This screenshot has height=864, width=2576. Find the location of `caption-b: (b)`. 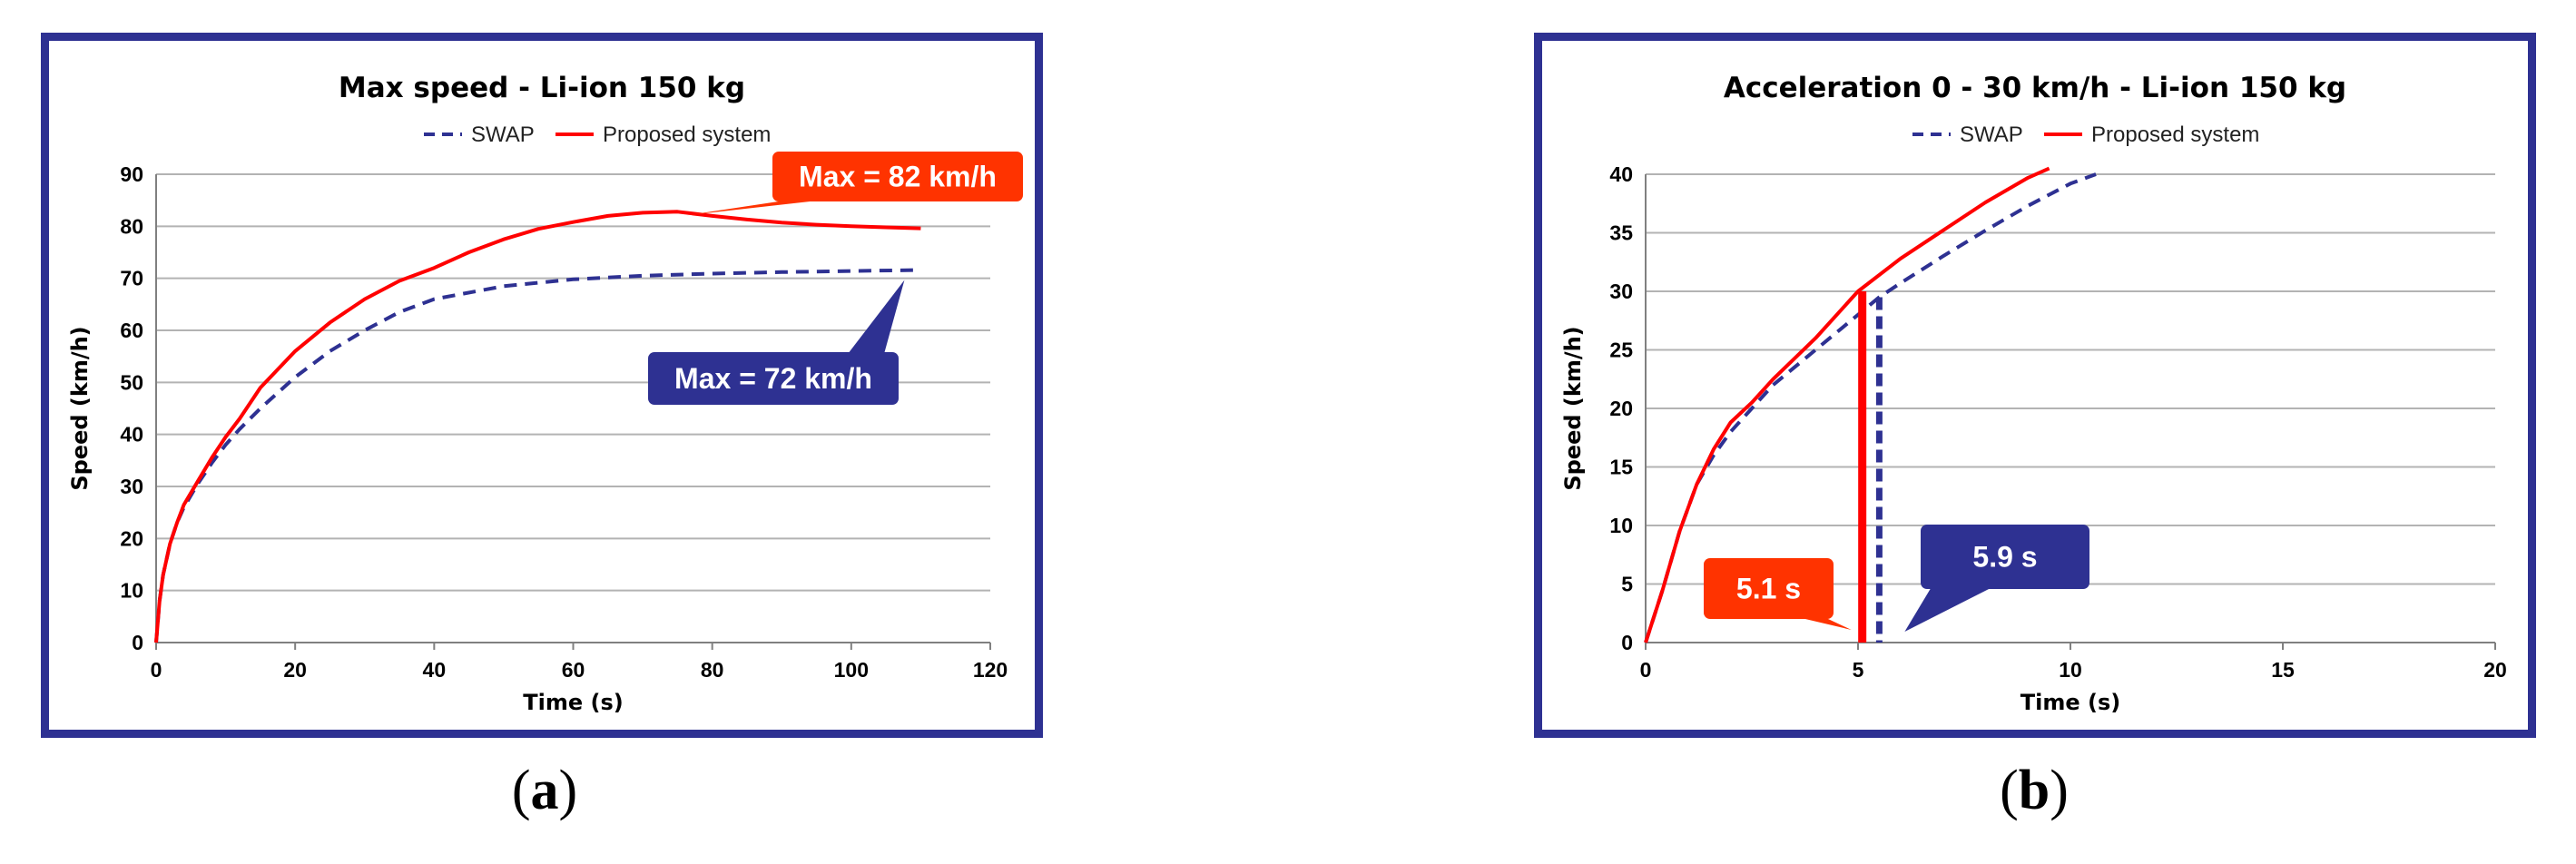

caption-b: (b) is located at coordinates (2034, 790).